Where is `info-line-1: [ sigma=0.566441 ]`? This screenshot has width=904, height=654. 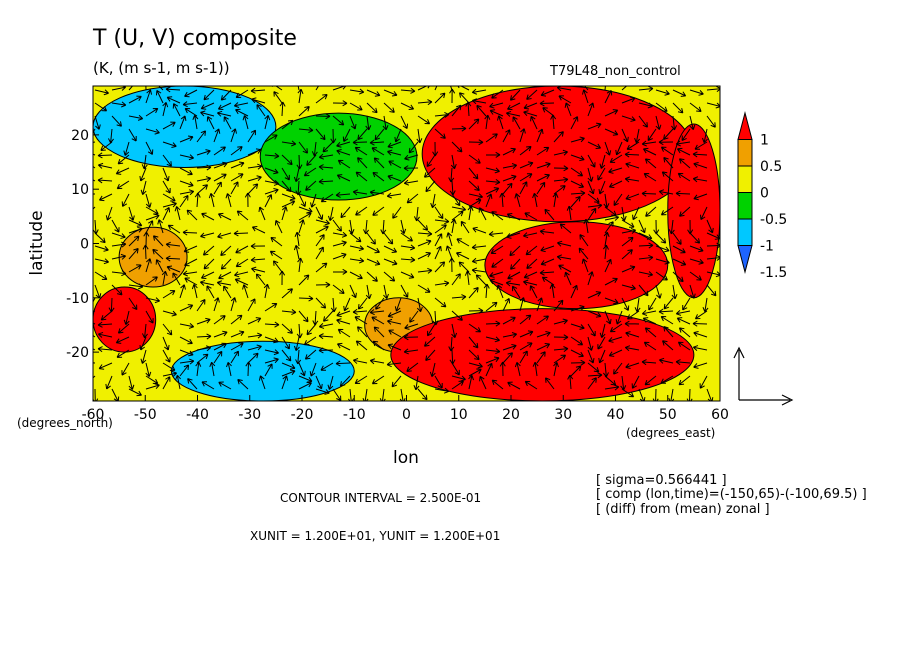 info-line-1: [ sigma=0.566441 ] is located at coordinates (661, 480).